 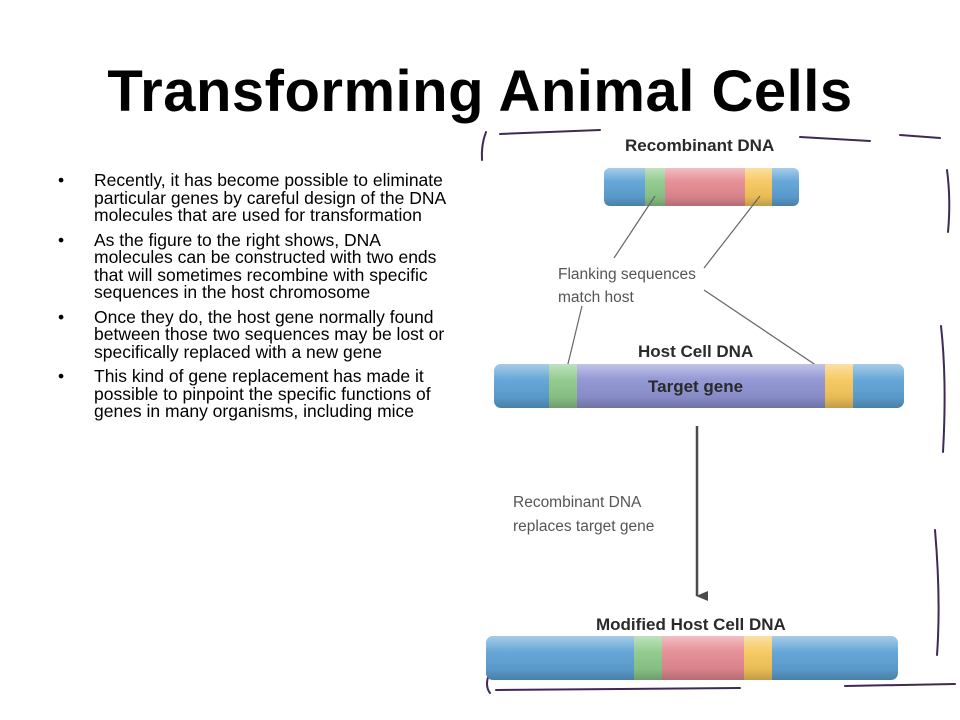 I want to click on slide-title: Transforming Animal Cells, so click(x=480, y=91).